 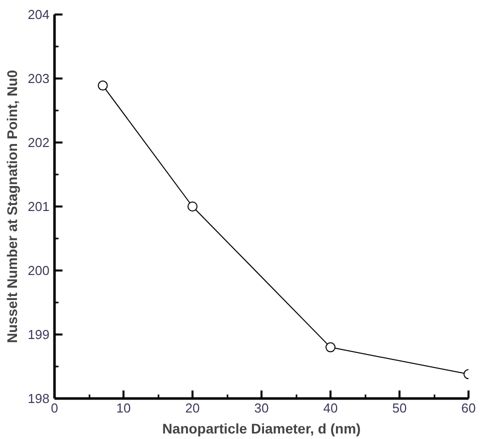 What do you see at coordinates (39, 334) in the screenshot?
I see `y-tick-label: 199` at bounding box center [39, 334].